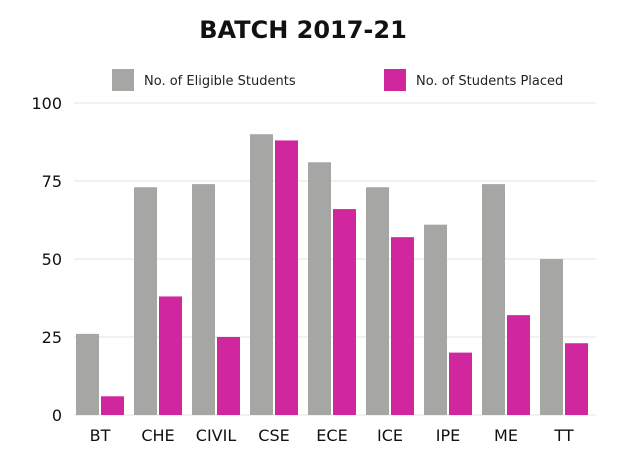  Describe the element at coordinates (489, 81) in the screenshot. I see `legend-label-placed: No. of Students Placed` at that location.